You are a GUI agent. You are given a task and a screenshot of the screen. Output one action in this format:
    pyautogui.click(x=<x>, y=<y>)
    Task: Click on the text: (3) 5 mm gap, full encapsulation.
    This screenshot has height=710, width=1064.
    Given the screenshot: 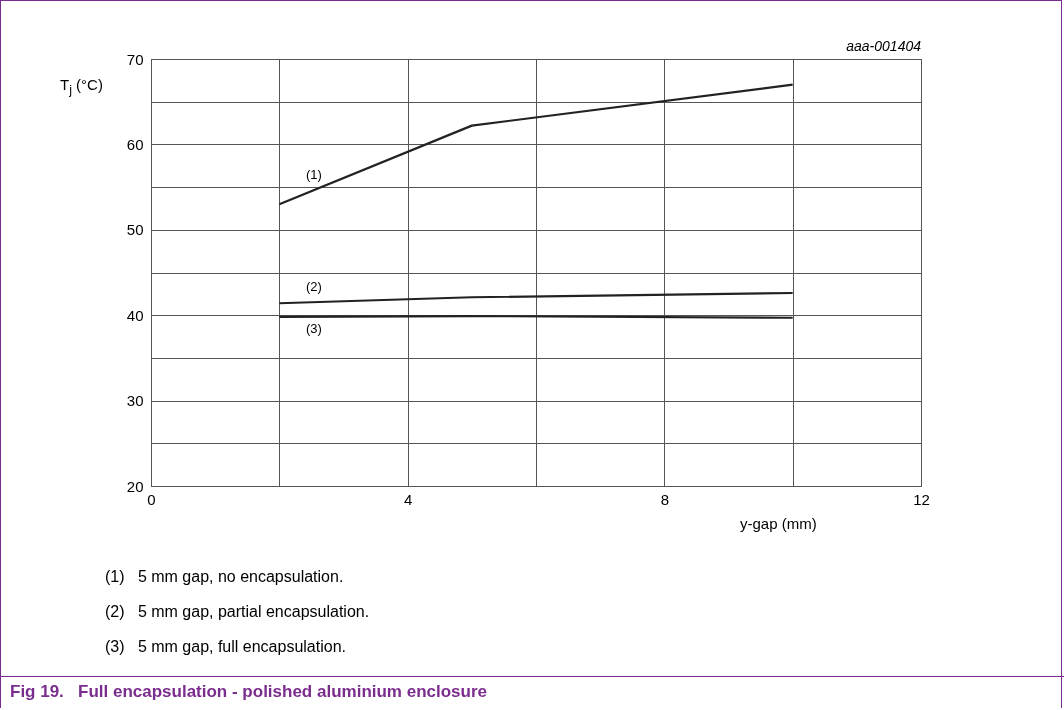 What is the action you would take?
    pyautogui.click(x=226, y=647)
    